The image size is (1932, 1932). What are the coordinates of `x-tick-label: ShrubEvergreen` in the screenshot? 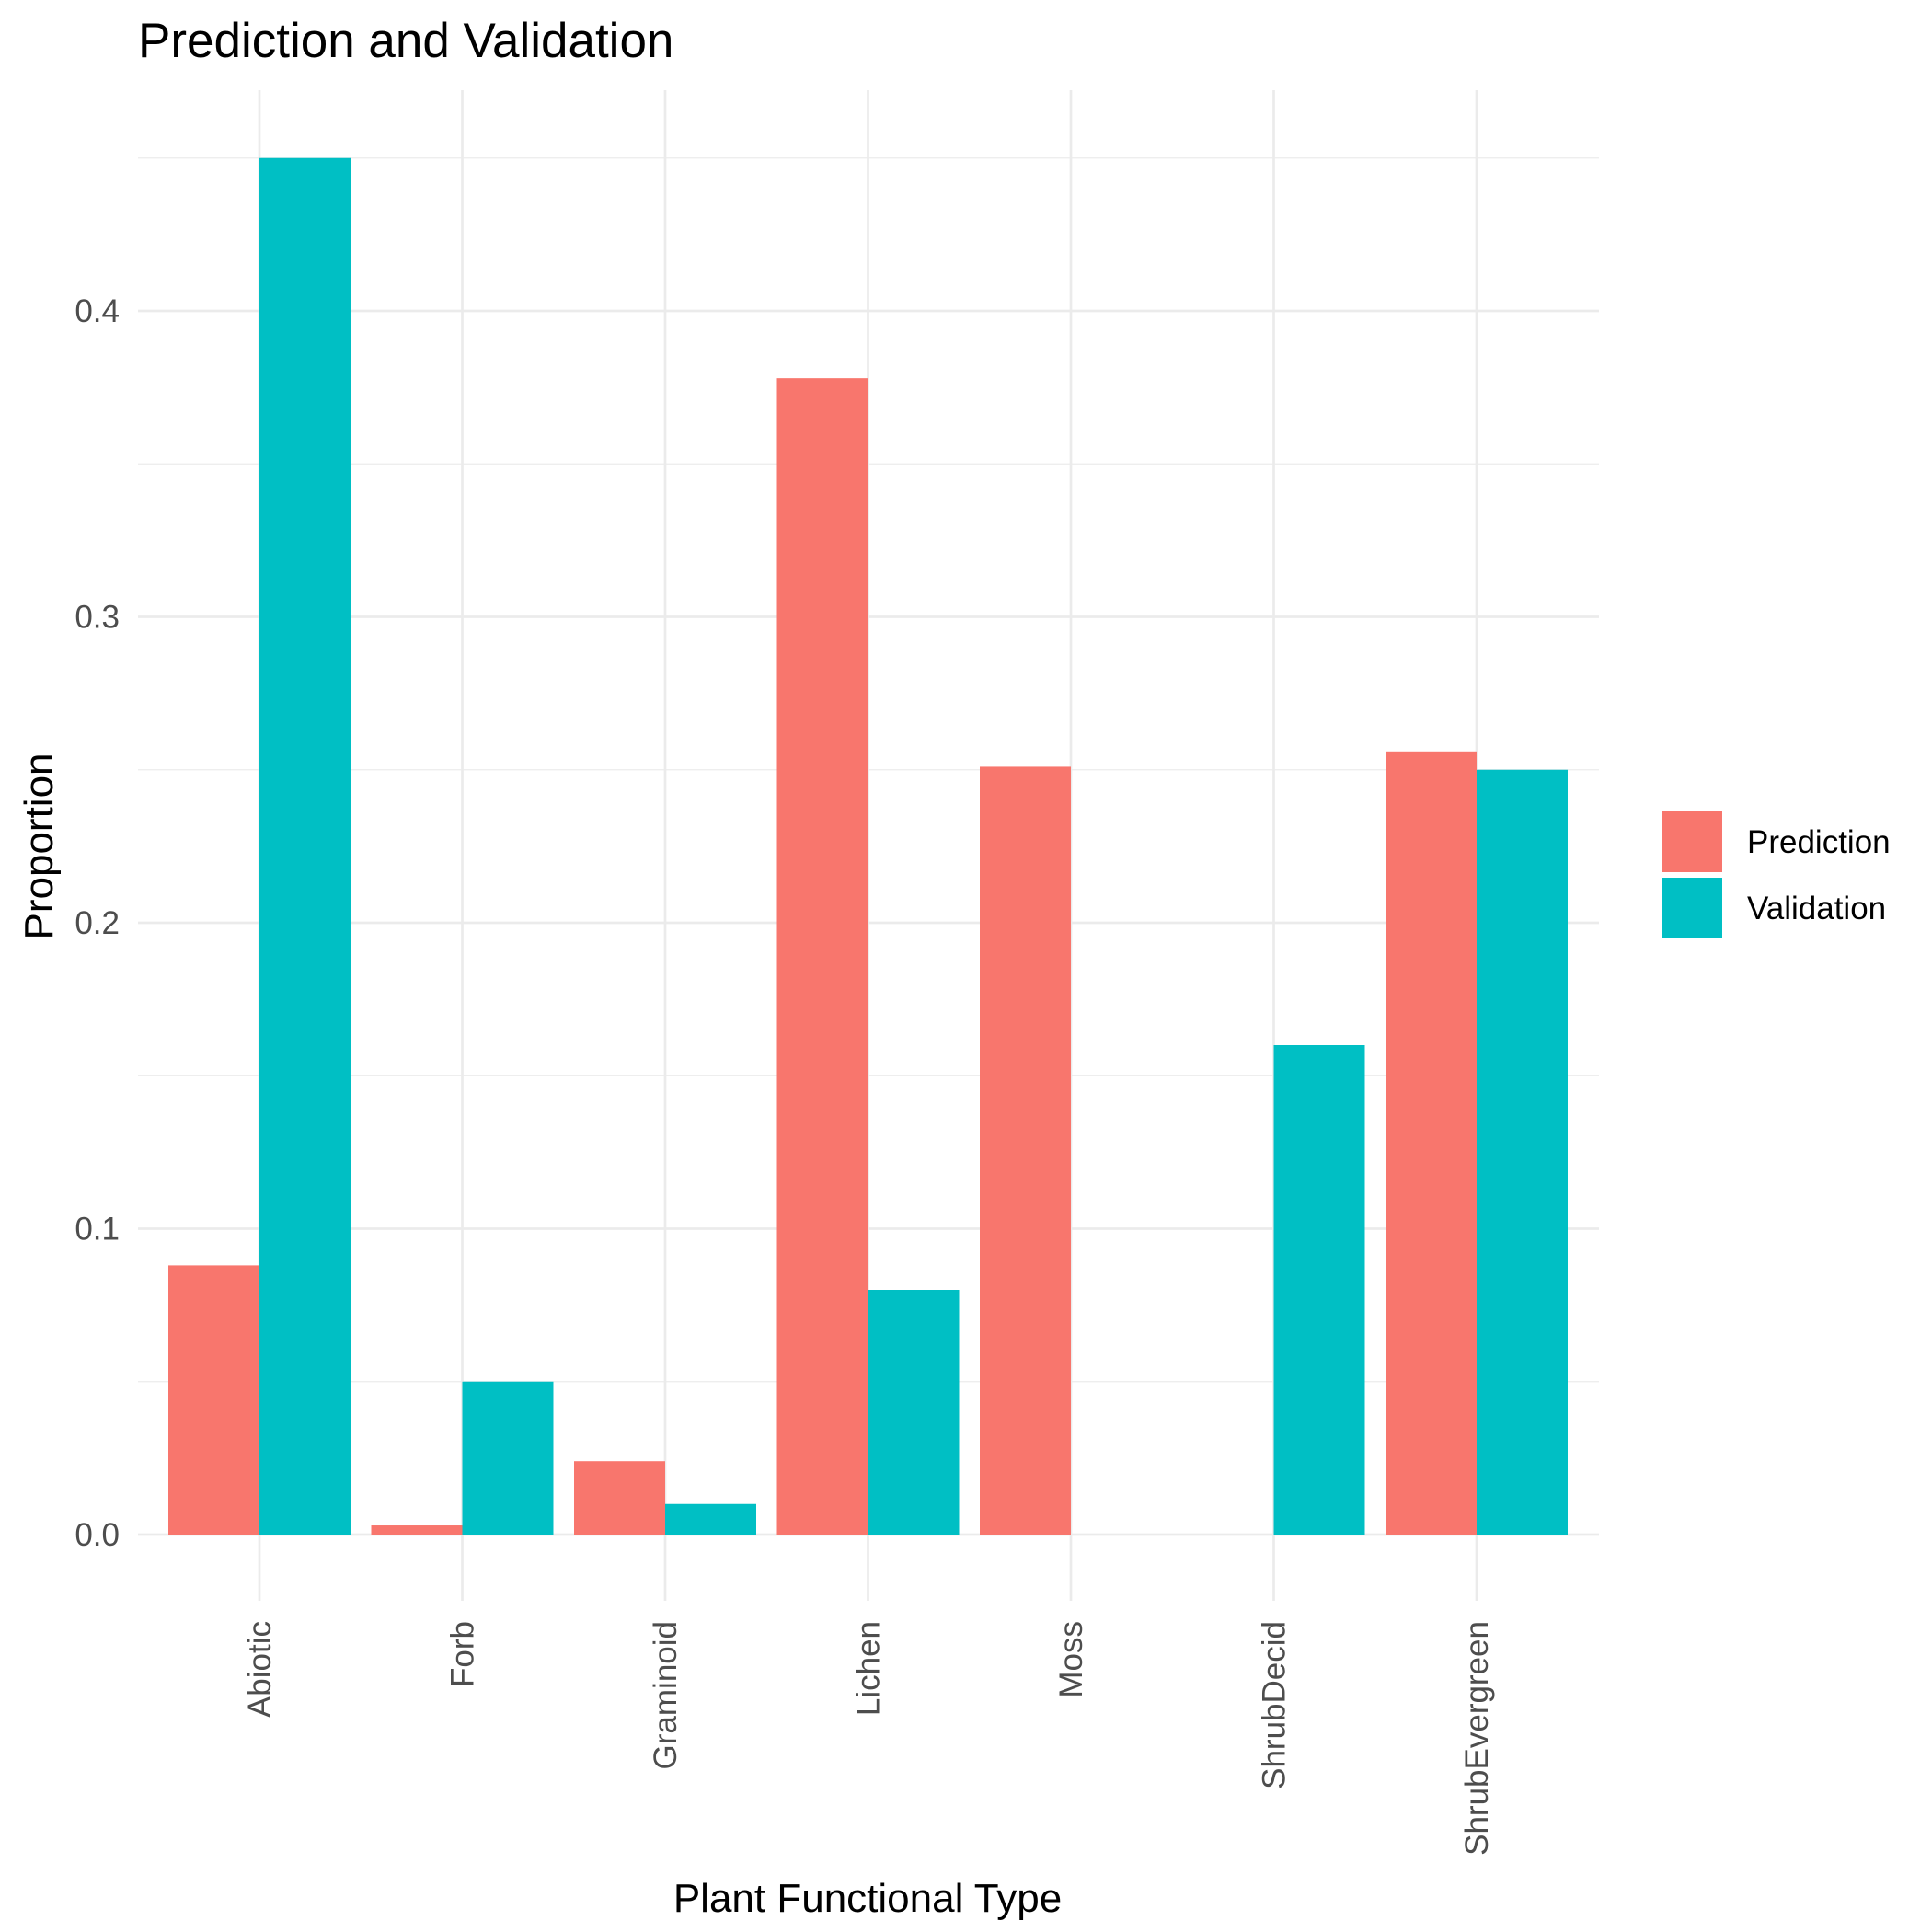 It's located at (1477, 1738).